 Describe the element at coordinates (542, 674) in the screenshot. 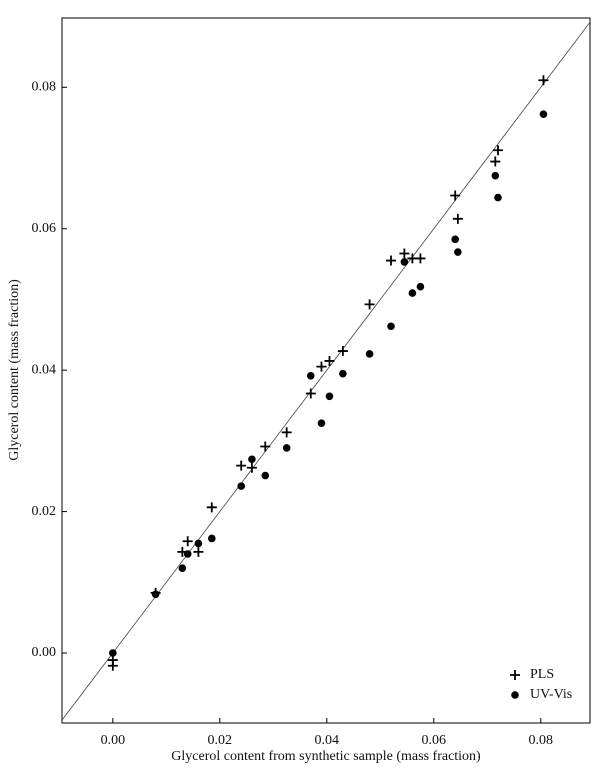

I see `legend-label: PLS` at that location.